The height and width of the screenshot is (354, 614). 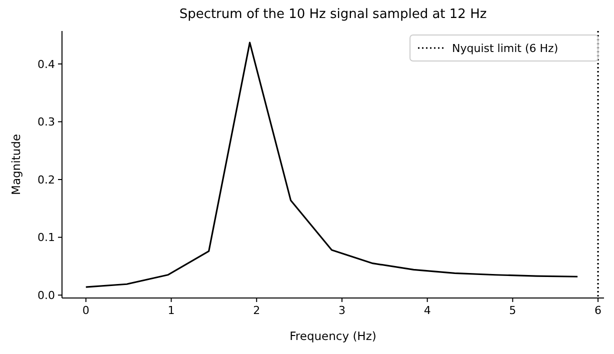 What do you see at coordinates (342, 310) in the screenshot?
I see `x-tick-label: 3` at bounding box center [342, 310].